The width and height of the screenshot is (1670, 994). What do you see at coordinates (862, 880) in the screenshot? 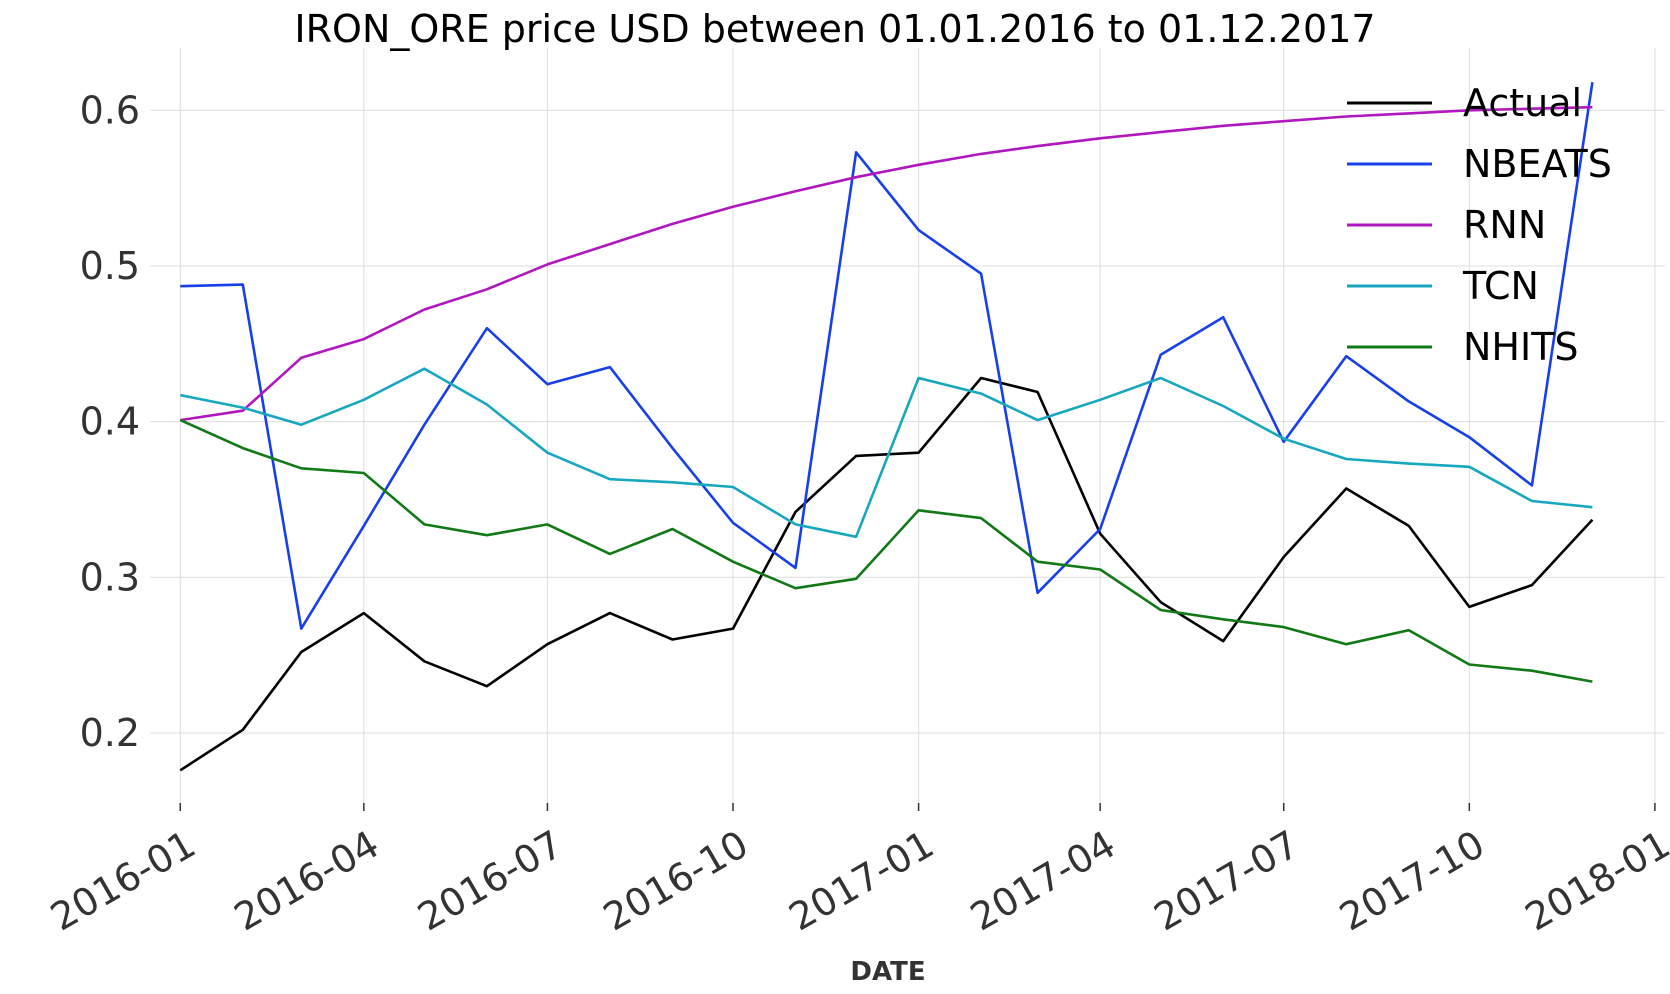
I see `x-tick-label: 2017-01` at bounding box center [862, 880].